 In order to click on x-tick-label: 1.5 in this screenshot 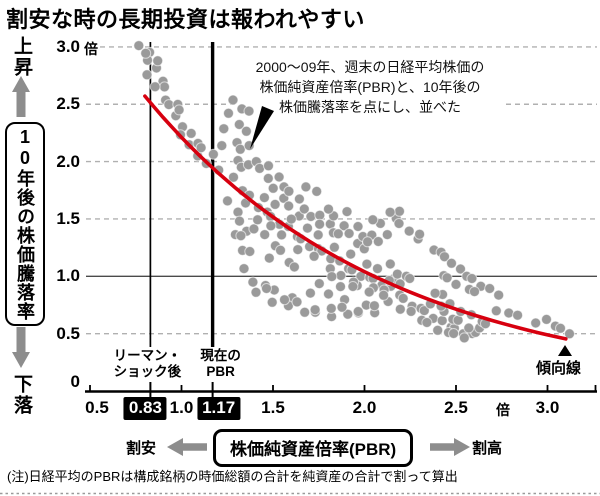, I will do `click(273, 407)`.